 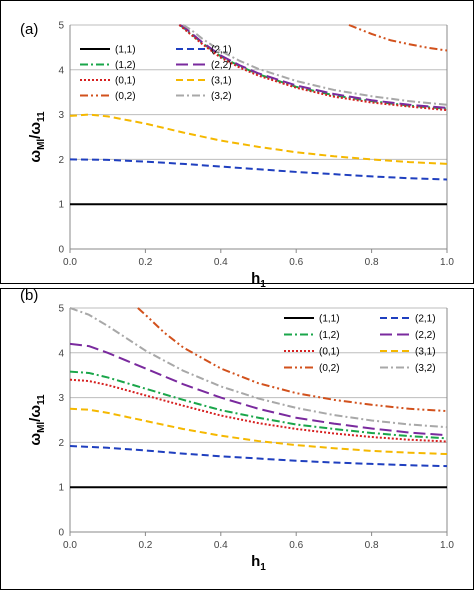 What do you see at coordinates (29, 29) in the screenshot?
I see `panel-label: (a)` at bounding box center [29, 29].